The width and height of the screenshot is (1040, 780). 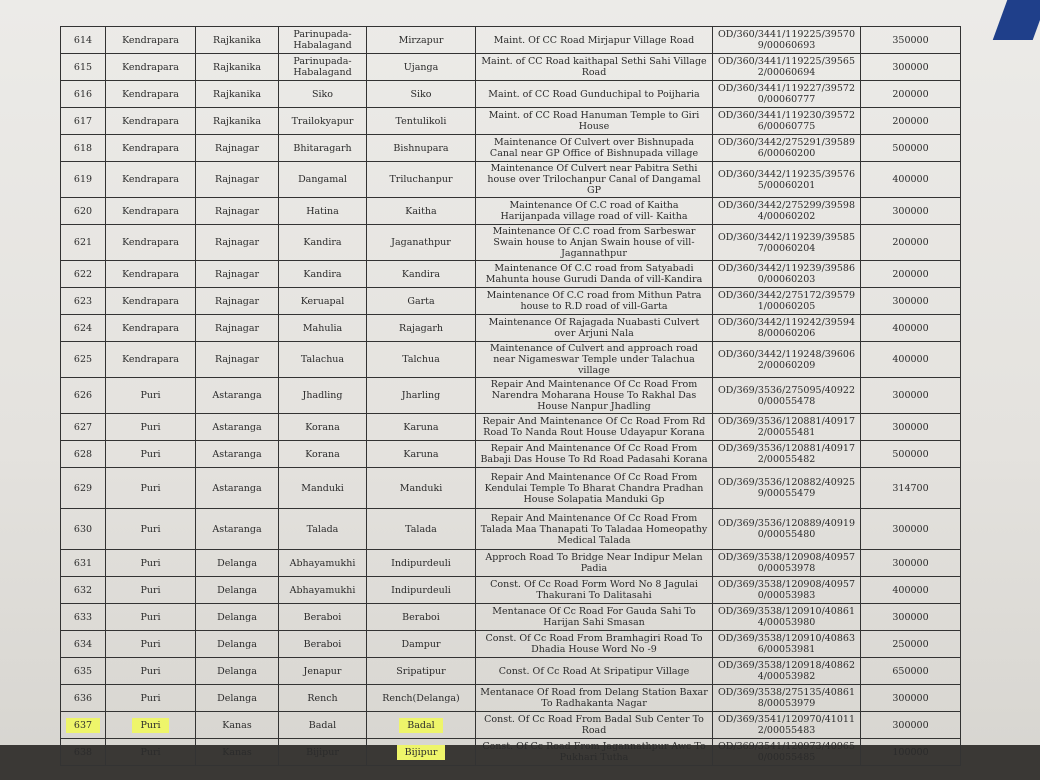 I want to click on work-id: OD/369/3538/120908/409570/00053983, so click(x=786, y=590).